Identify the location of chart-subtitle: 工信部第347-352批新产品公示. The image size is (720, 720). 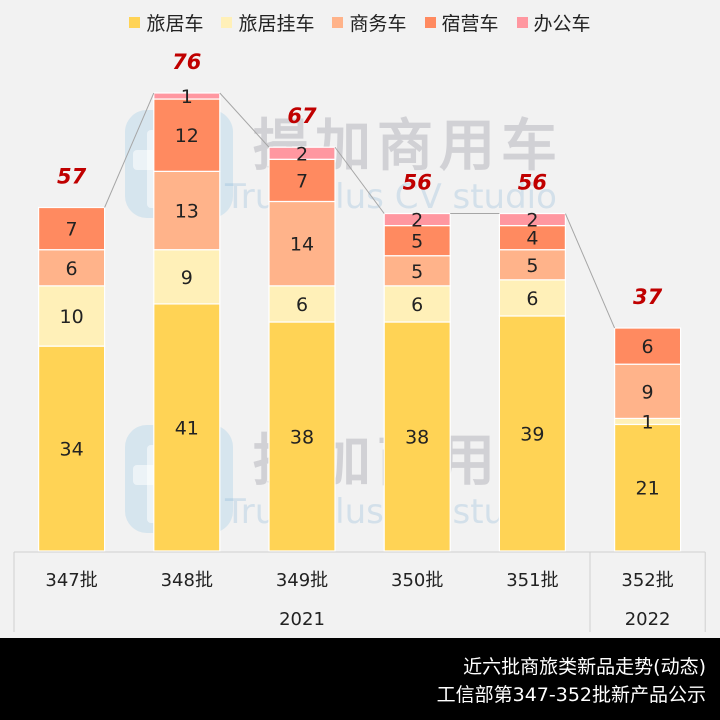
(571, 695).